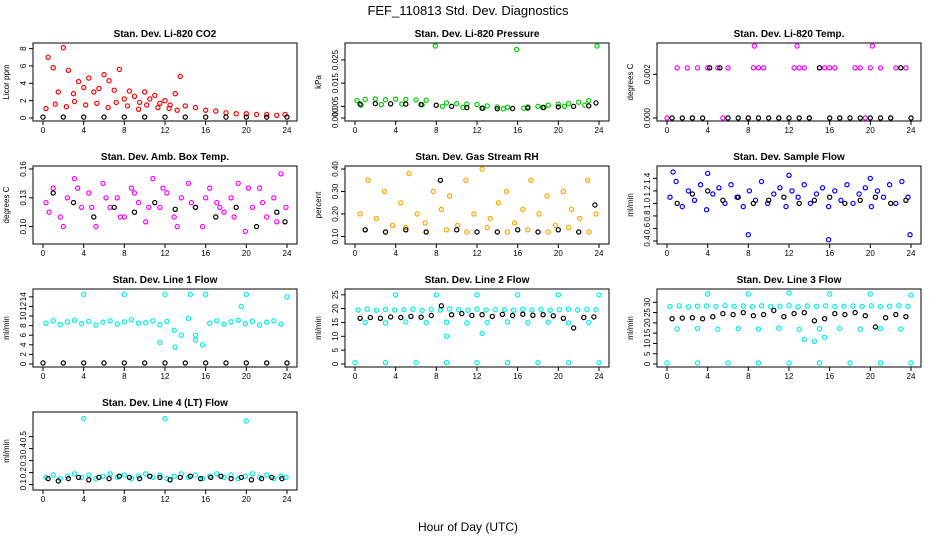 This screenshot has width=936, height=540. I want to click on y-tick-label: 25, so click(647, 312).